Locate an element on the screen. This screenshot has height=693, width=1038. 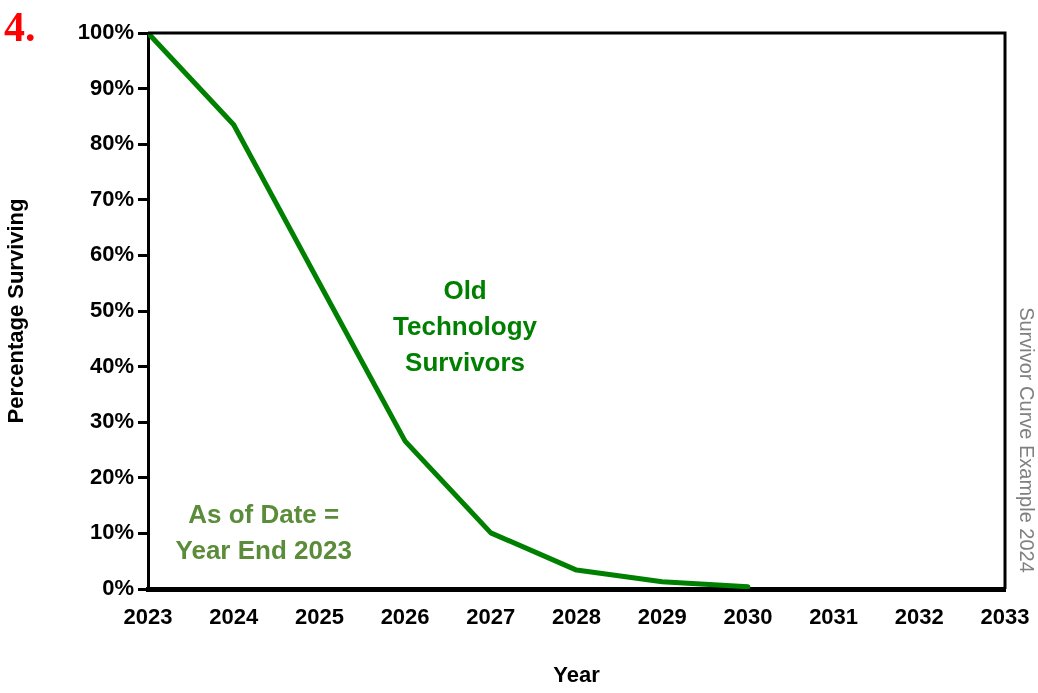
x-tick-label: 2026 is located at coordinates (405, 617).